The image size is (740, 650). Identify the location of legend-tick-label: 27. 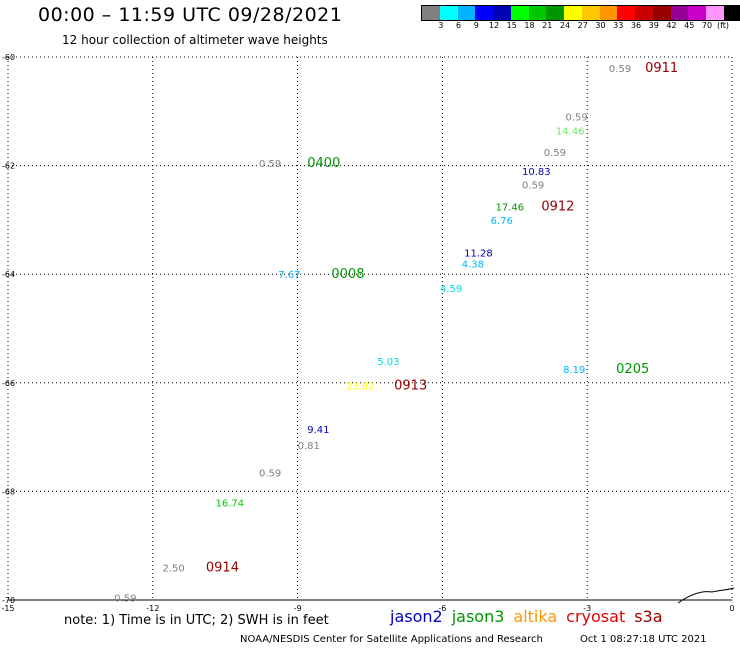
(582, 25).